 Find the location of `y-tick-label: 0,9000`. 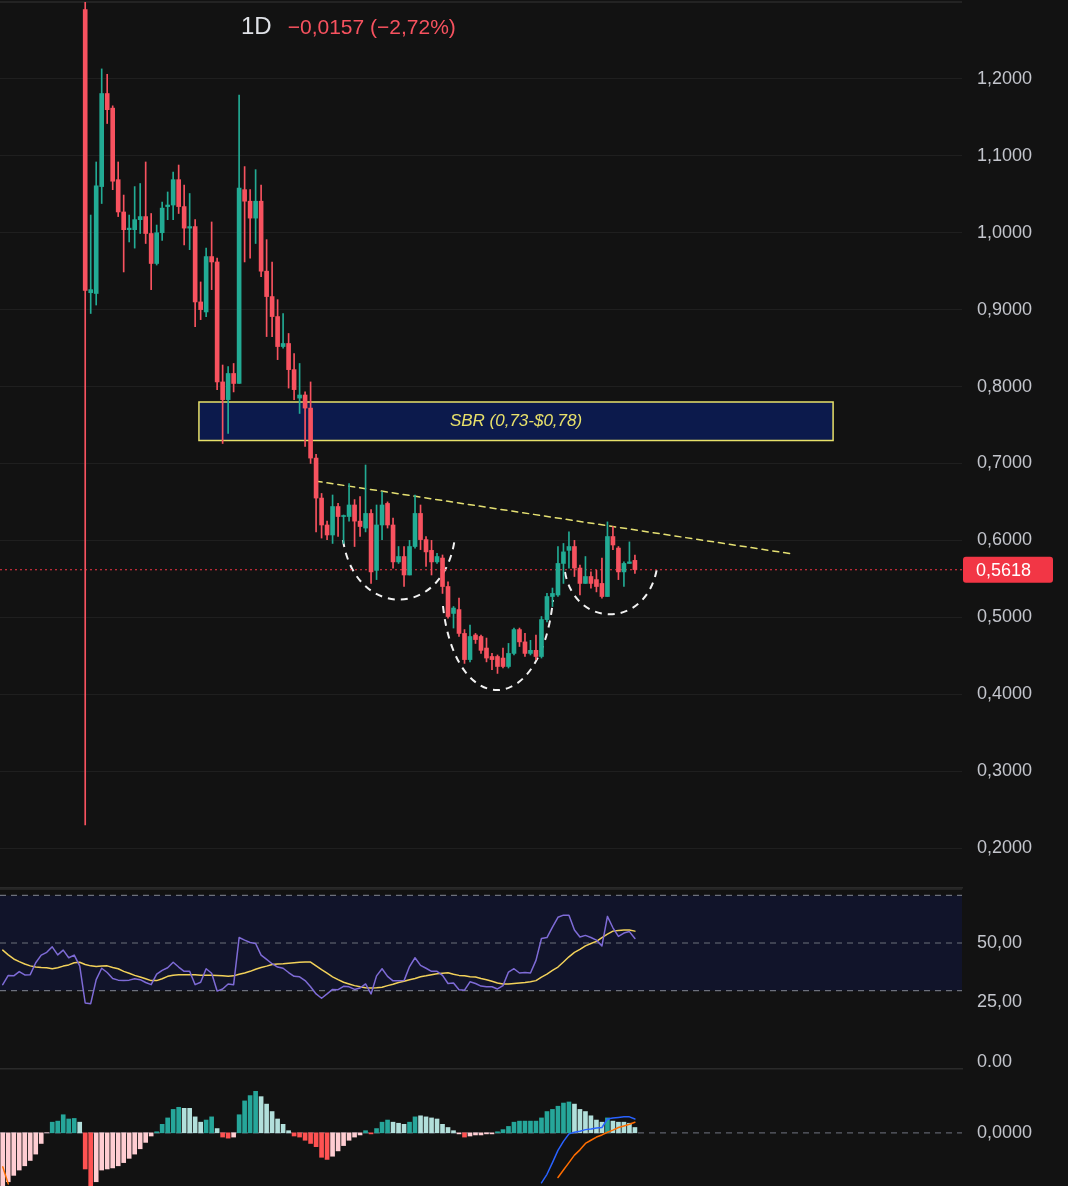

y-tick-label: 0,9000 is located at coordinates (1005, 308).